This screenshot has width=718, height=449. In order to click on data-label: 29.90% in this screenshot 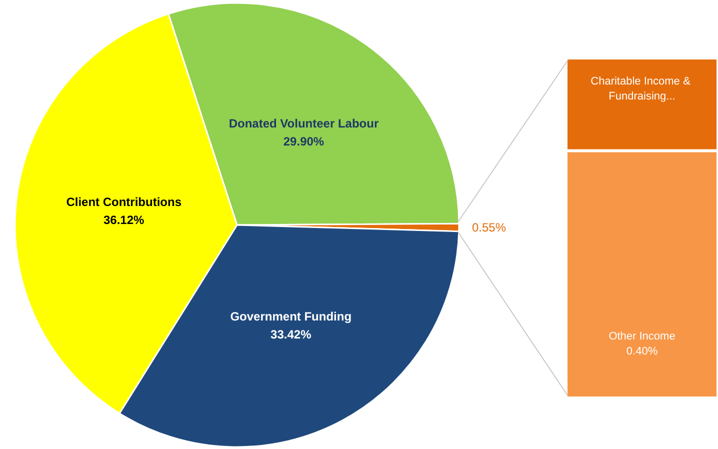, I will do `click(303, 141)`.